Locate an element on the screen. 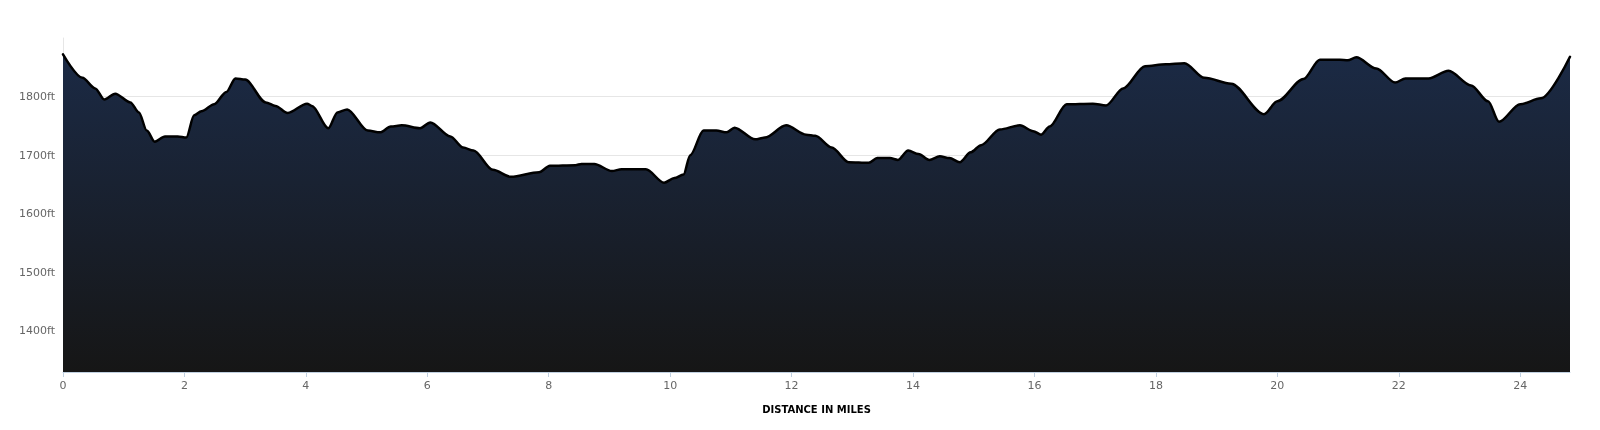  y-tick-label: 1700ft is located at coordinates (37, 155).